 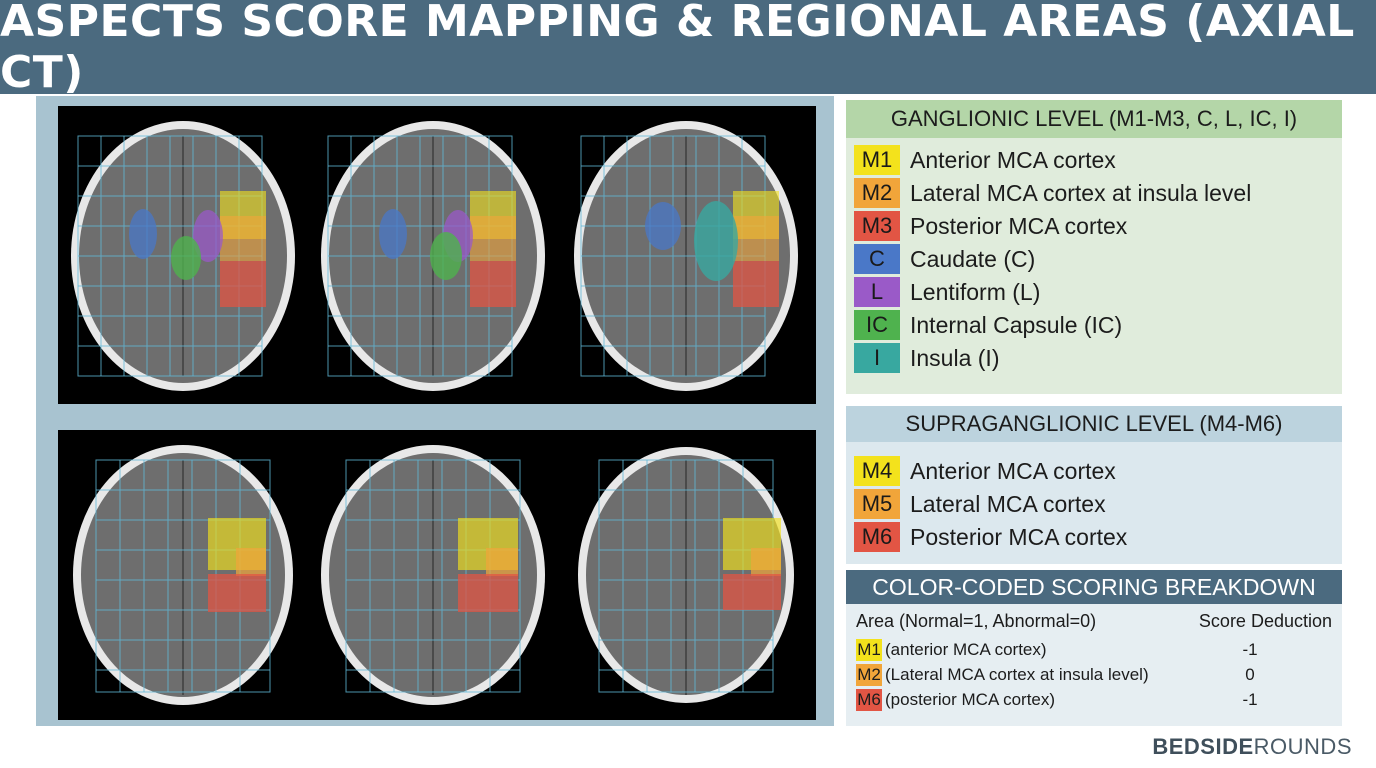 What do you see at coordinates (1302, 746) in the screenshot?
I see `brand-light: ROUNDS` at bounding box center [1302, 746].